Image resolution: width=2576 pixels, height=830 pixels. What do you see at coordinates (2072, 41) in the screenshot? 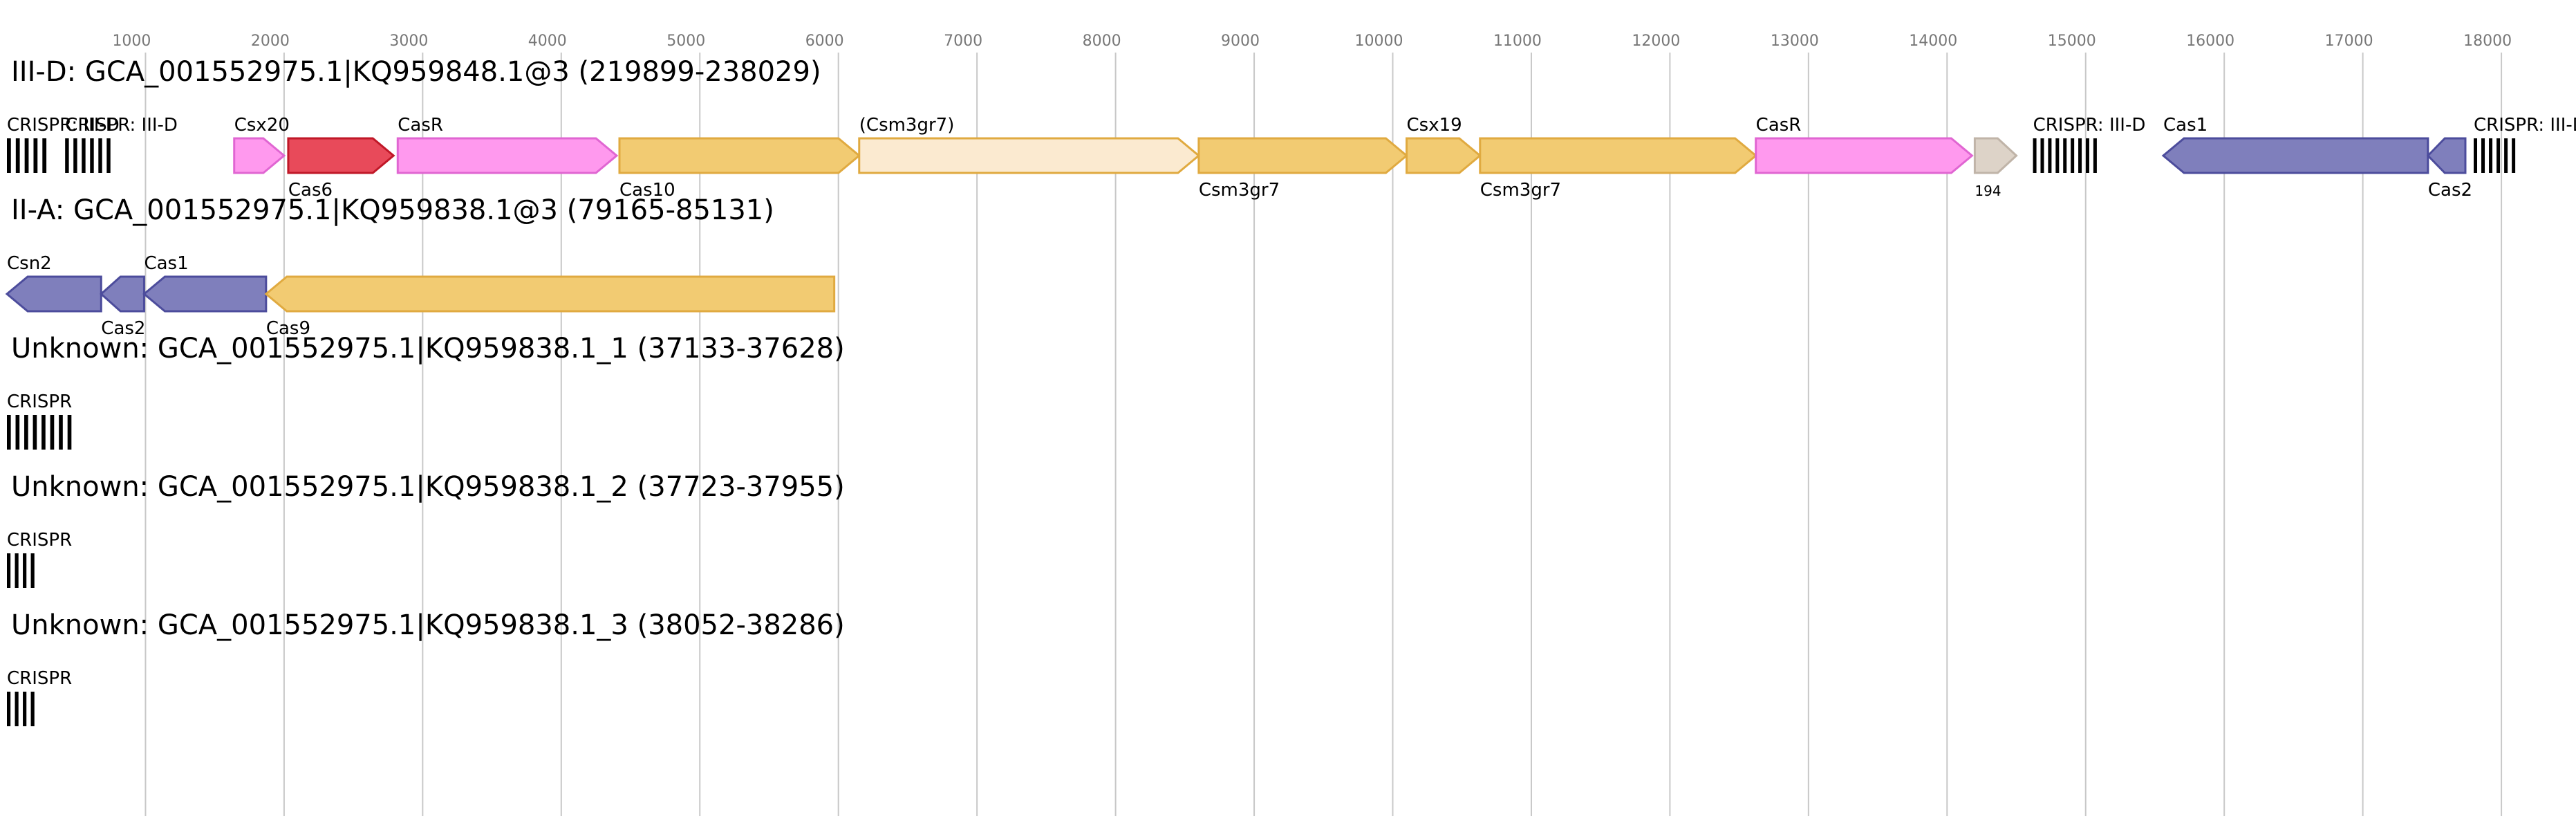
I see `tick-label-15000: 15000` at bounding box center [2072, 41].